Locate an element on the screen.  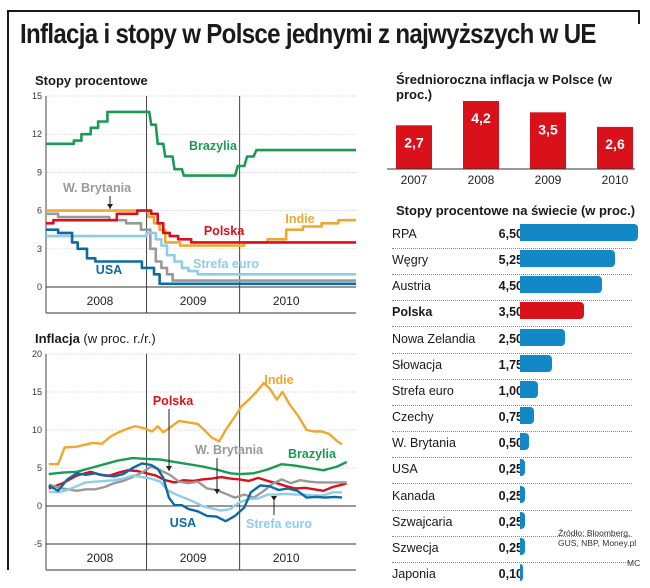
rate-row-slowacja: Słowacja 1,75 is located at coordinates (512, 366).